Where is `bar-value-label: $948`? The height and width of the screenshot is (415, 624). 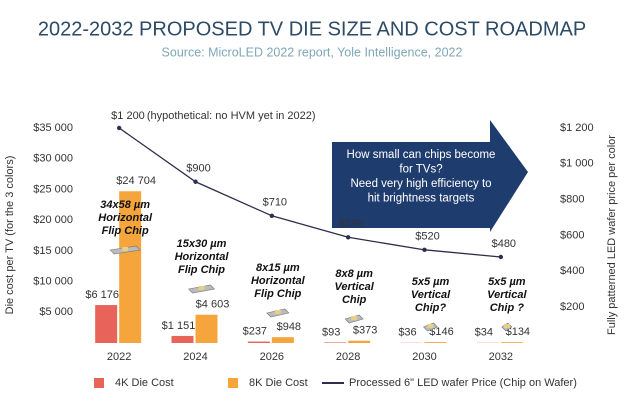 bar-value-label: $948 is located at coordinates (289, 327).